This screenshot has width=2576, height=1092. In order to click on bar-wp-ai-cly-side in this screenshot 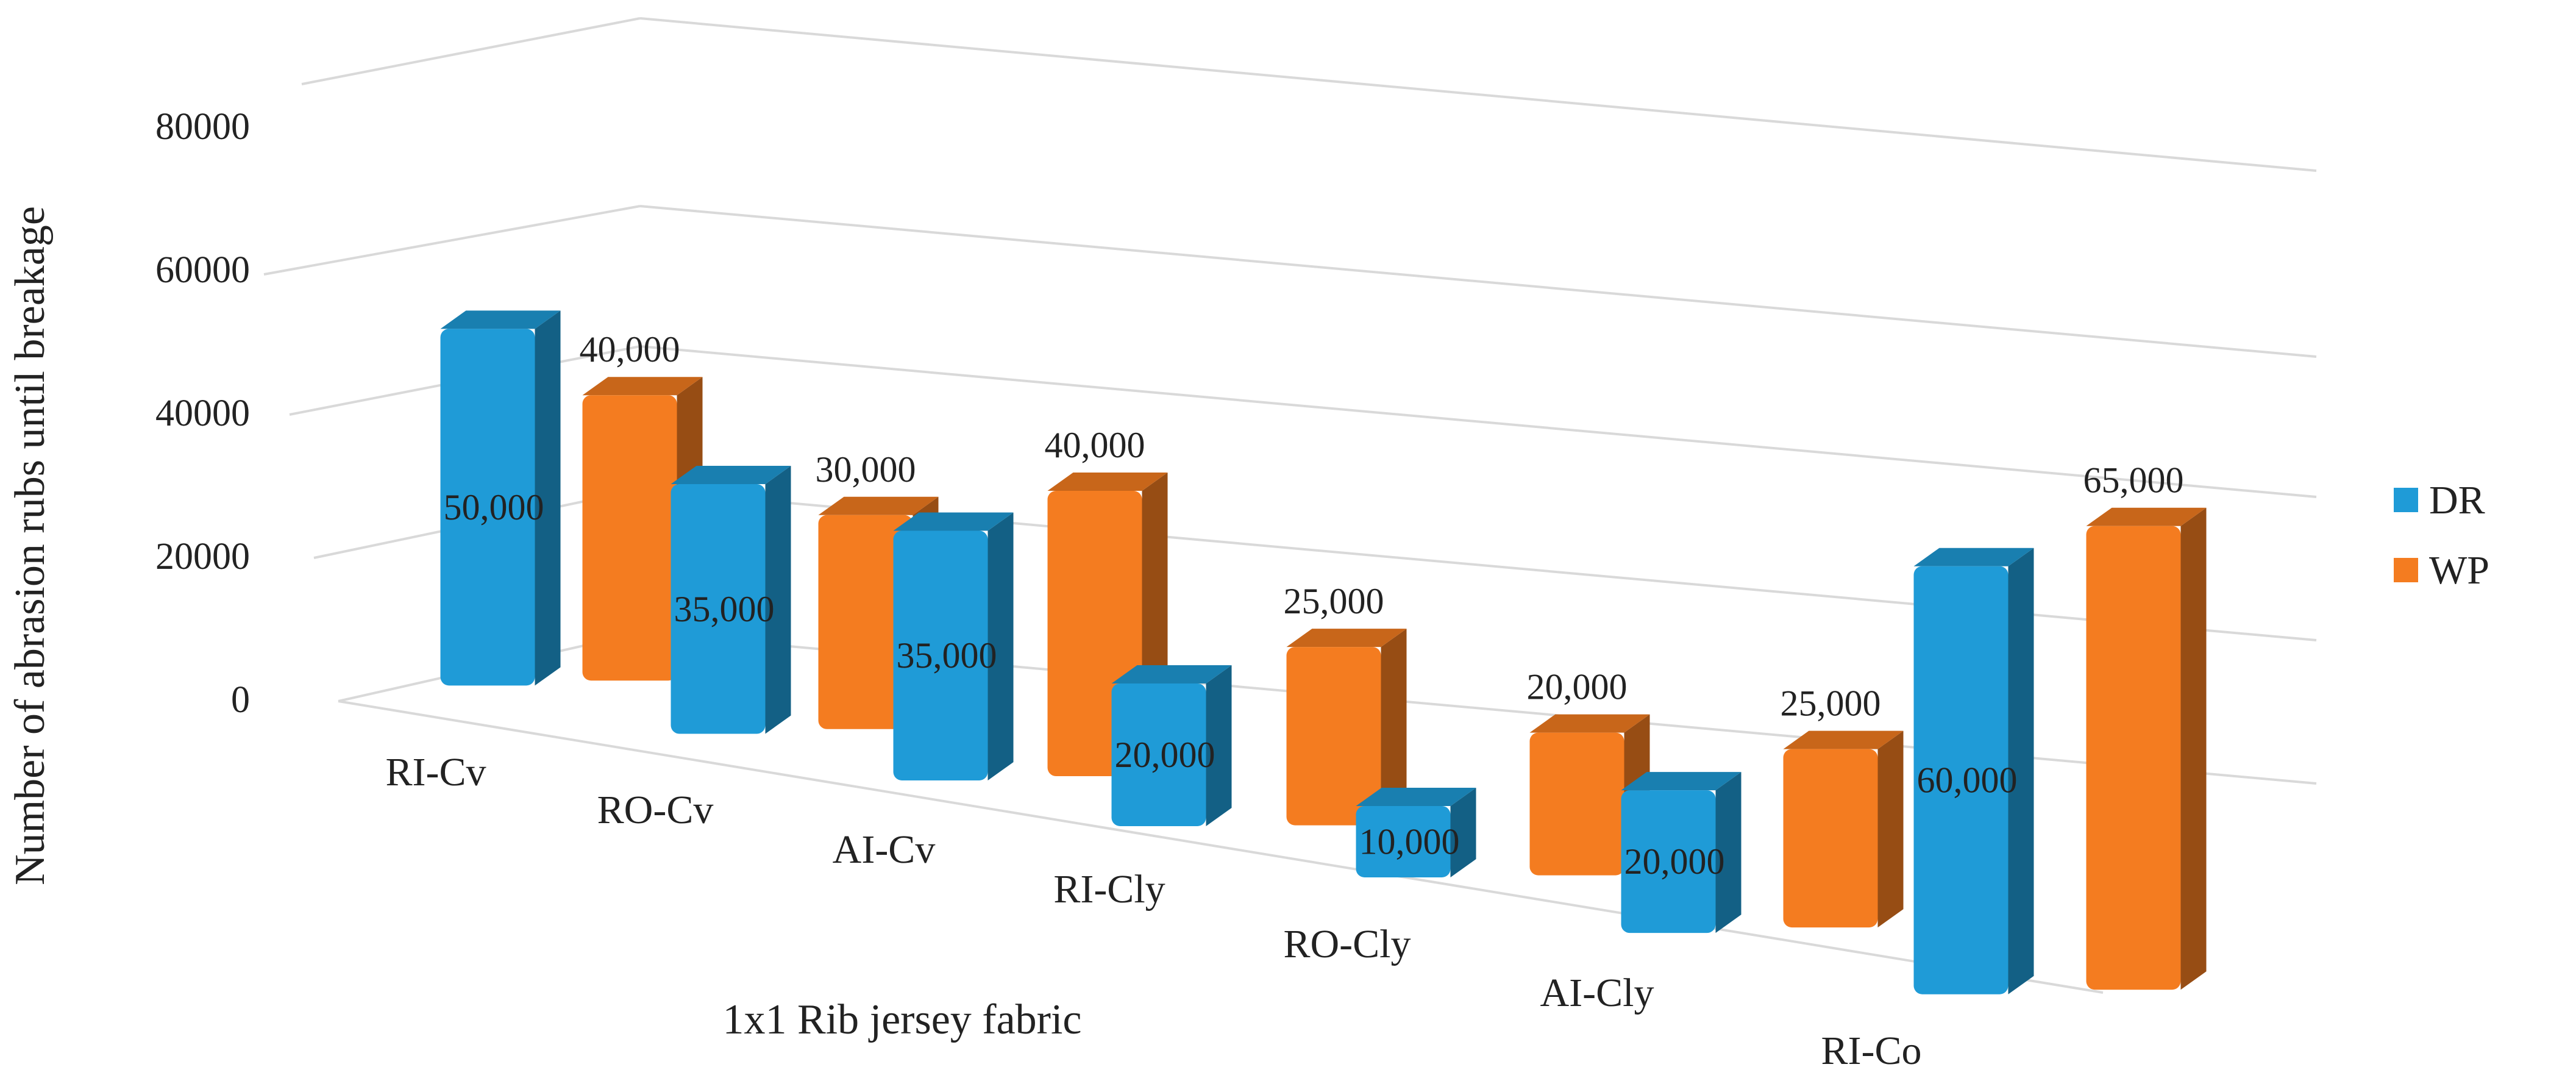, I will do `click(1890, 829)`.